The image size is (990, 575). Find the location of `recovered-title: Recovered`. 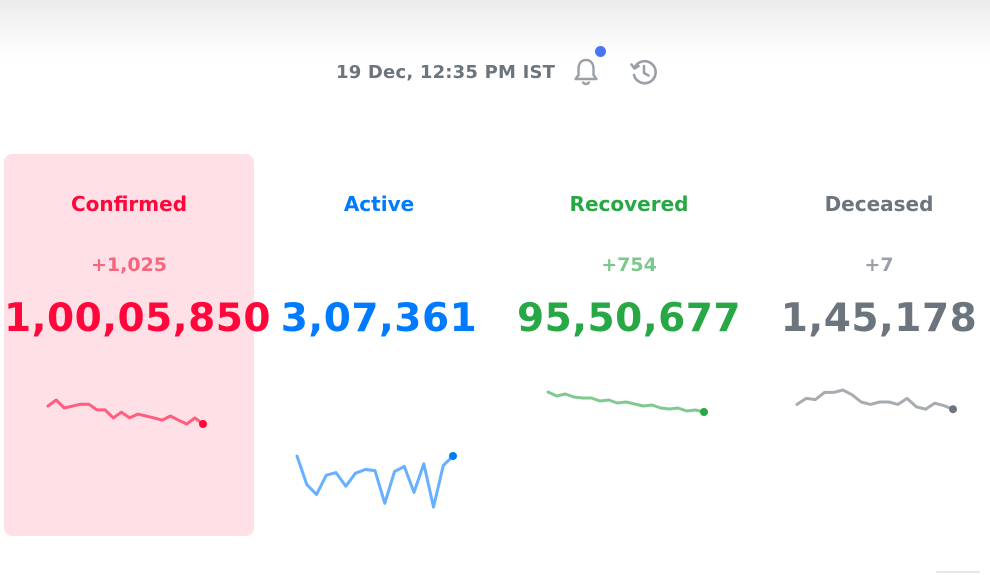

recovered-title: Recovered is located at coordinates (629, 204).